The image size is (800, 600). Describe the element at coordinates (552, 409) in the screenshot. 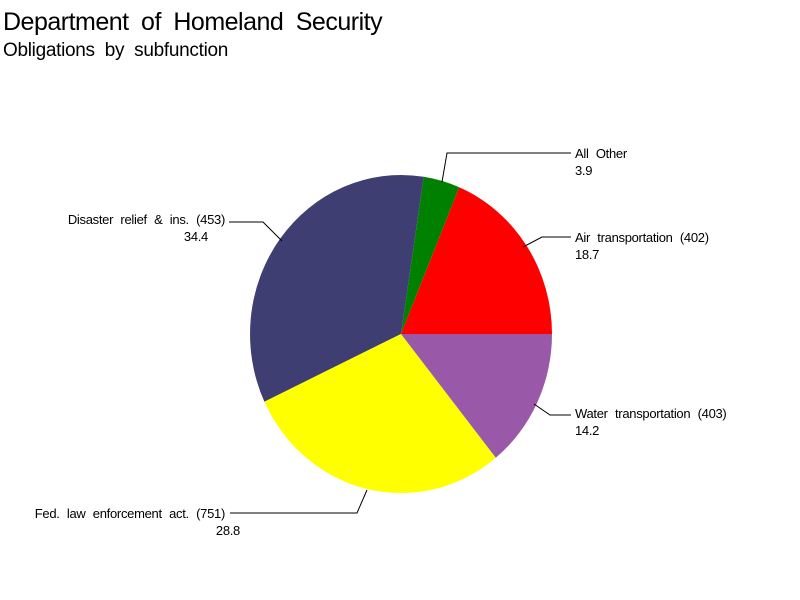

I see `leader-line-water-transportation` at that location.